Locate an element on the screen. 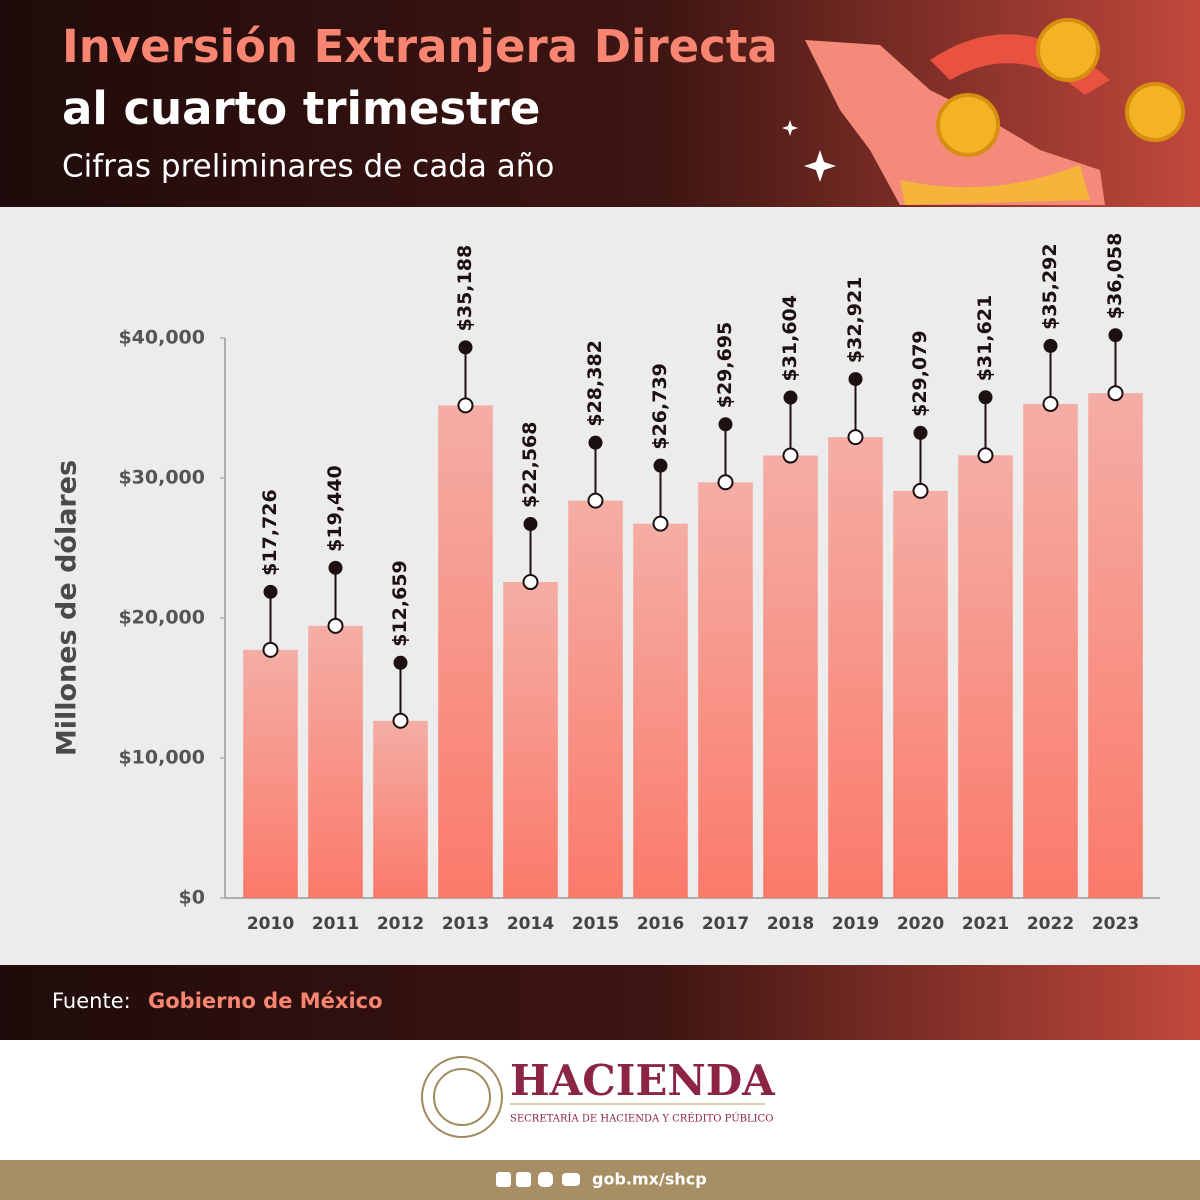 The width and height of the screenshot is (1200, 1200). value-label: $35,292 is located at coordinates (1050, 286).